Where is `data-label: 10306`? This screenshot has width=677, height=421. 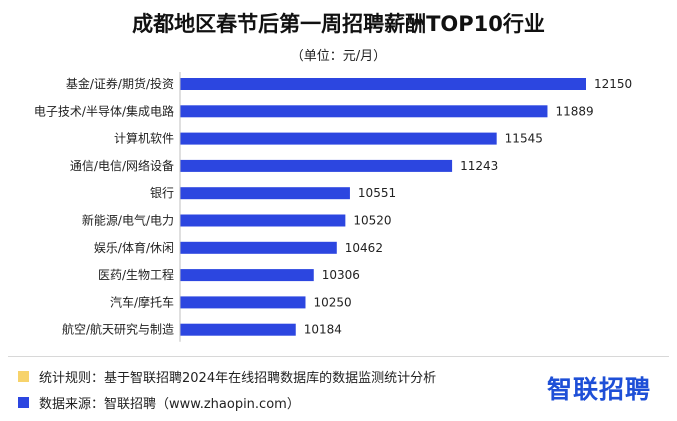 data-label: 10306 is located at coordinates (341, 275).